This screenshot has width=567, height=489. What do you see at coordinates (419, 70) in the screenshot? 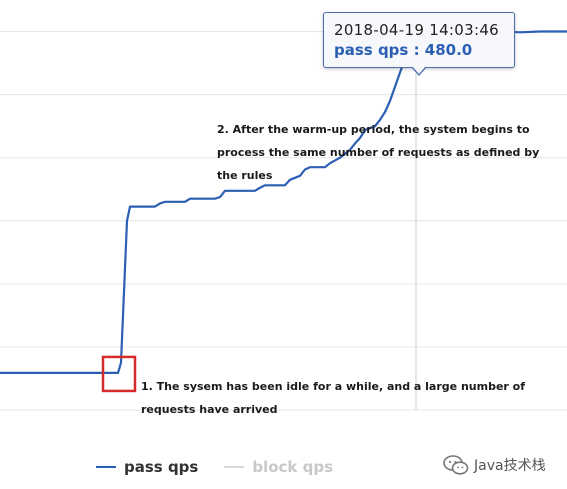
I see `tooltip-pointer-fill` at bounding box center [419, 70].